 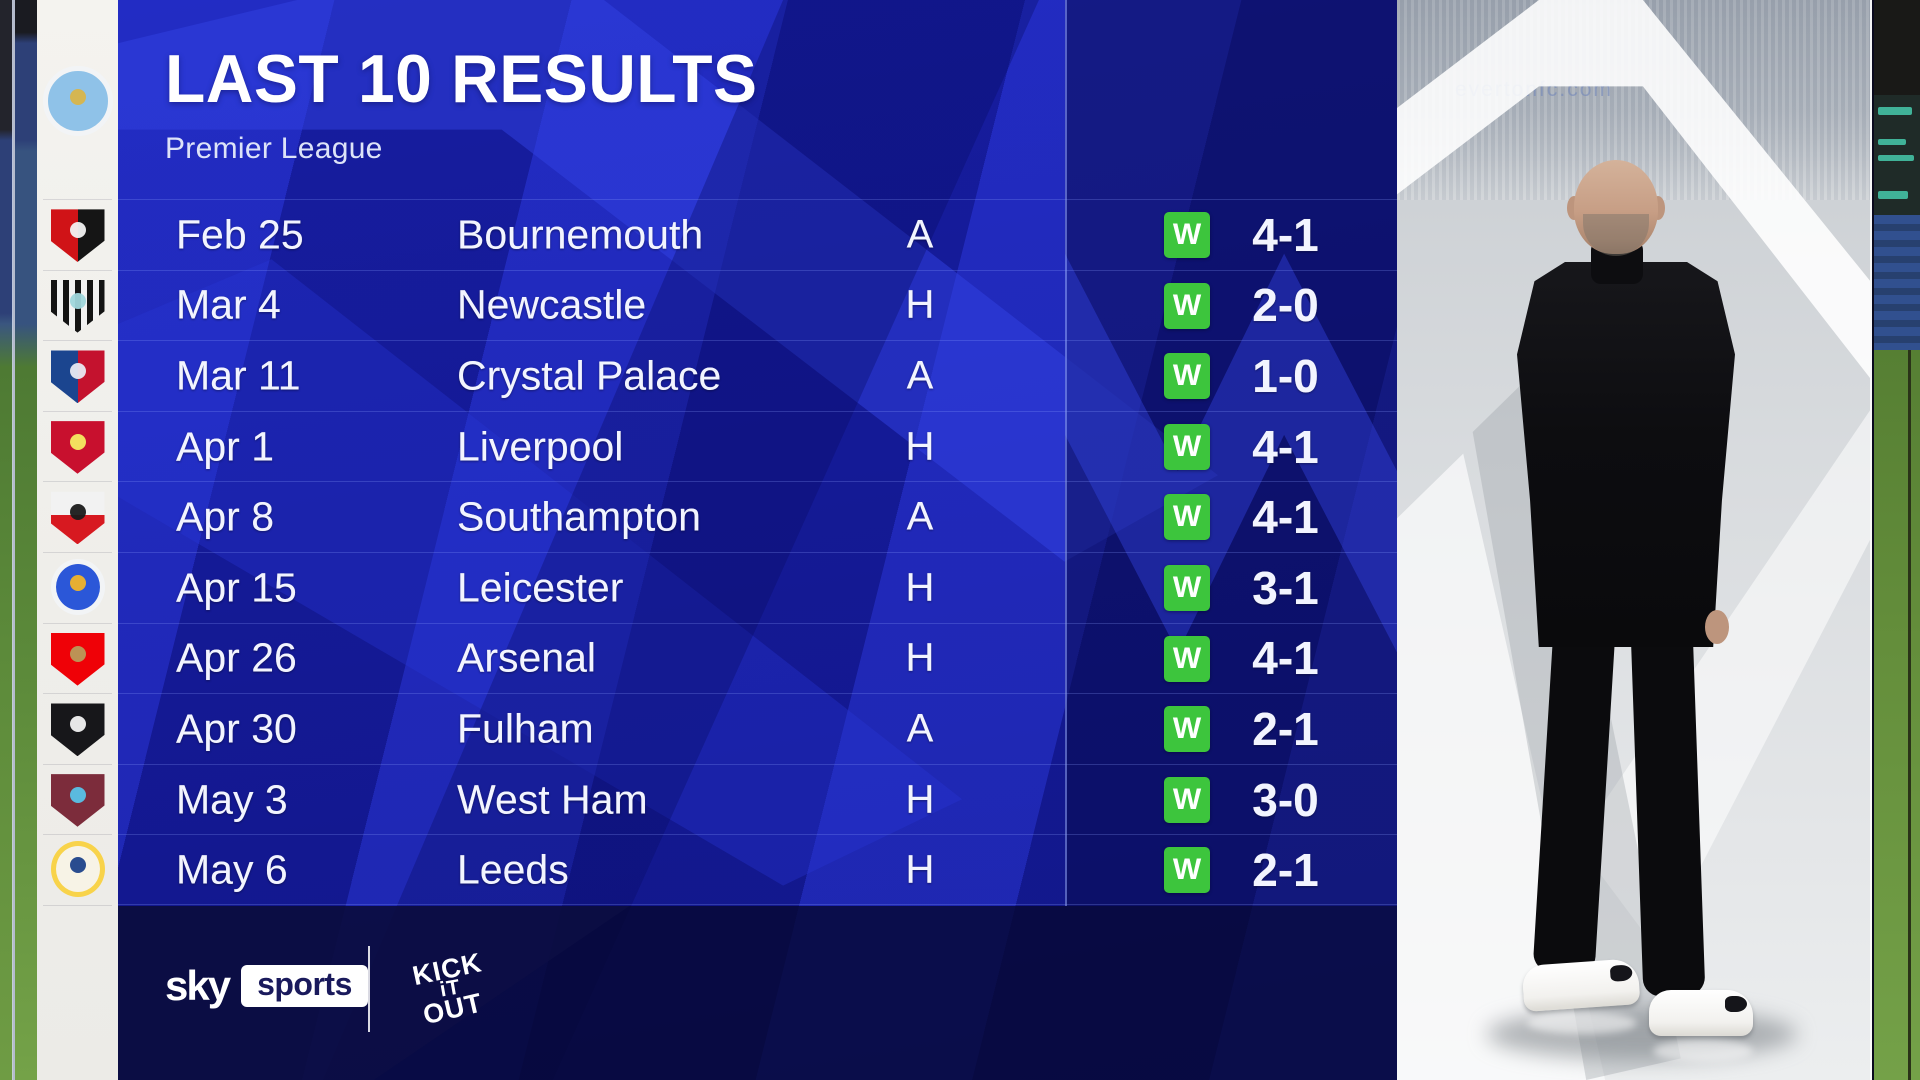 I want to click on opponent-name: Crystal Palace, so click(x=589, y=375).